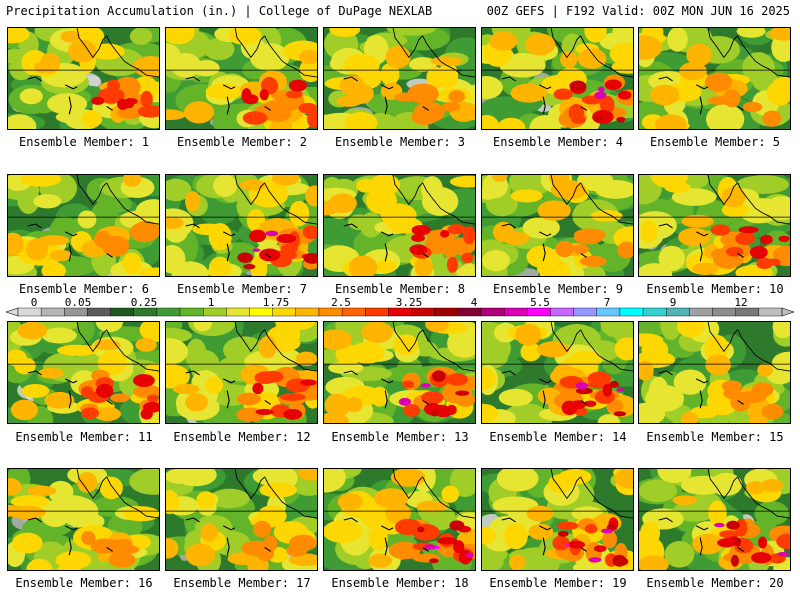 The width and height of the screenshot is (800, 600). I want to click on precipitation-colorbar: 0 0.05 0.25 1 1.75 2.5 3.25 4 5.5 7 9 12, so click(400, 306).